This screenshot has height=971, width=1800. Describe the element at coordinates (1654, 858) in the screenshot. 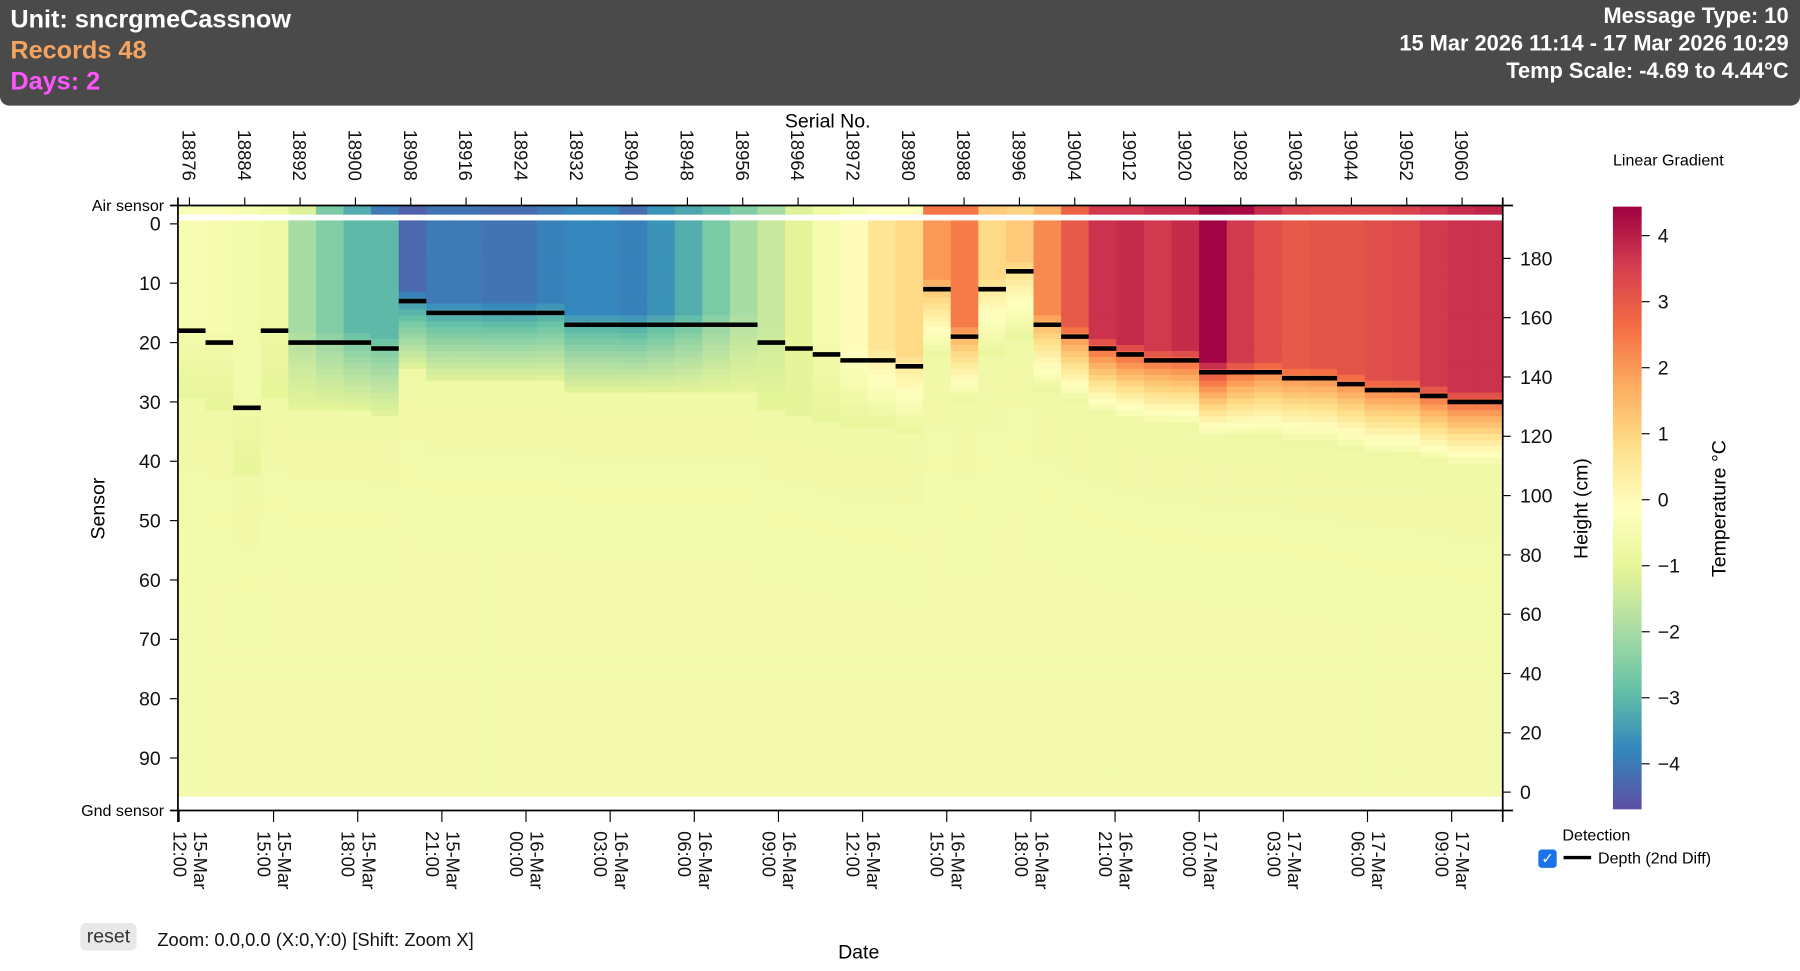

I see `legend-item-label: Depth (2nd Diff)` at that location.